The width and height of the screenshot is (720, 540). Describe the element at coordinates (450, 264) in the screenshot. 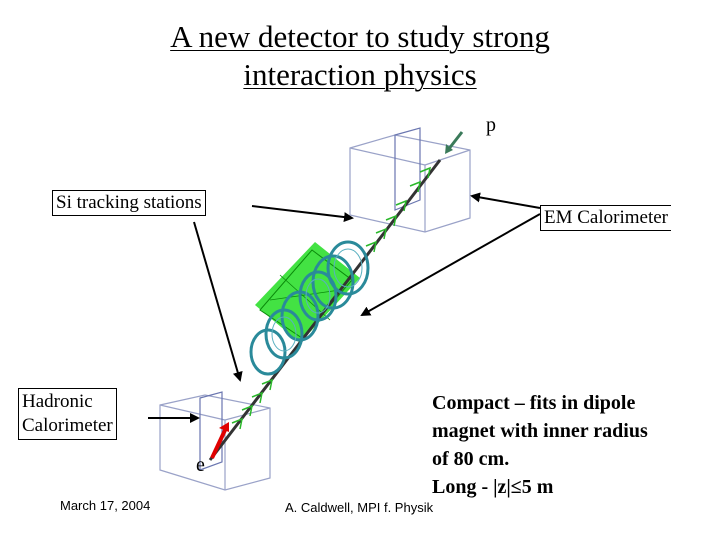

I see `em-arrow-lower` at that location.